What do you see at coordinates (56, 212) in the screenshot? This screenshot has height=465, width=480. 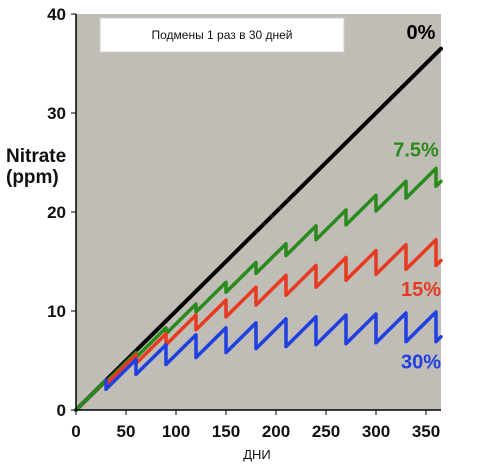 I see `y-tick-label: 20` at bounding box center [56, 212].